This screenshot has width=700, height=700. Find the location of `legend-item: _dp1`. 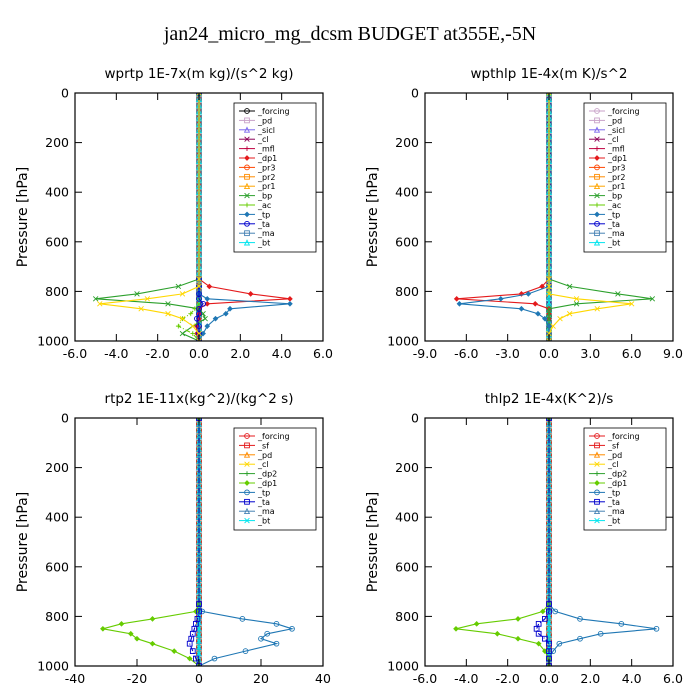

legend-item: _dp1 is located at coordinates (258, 158).